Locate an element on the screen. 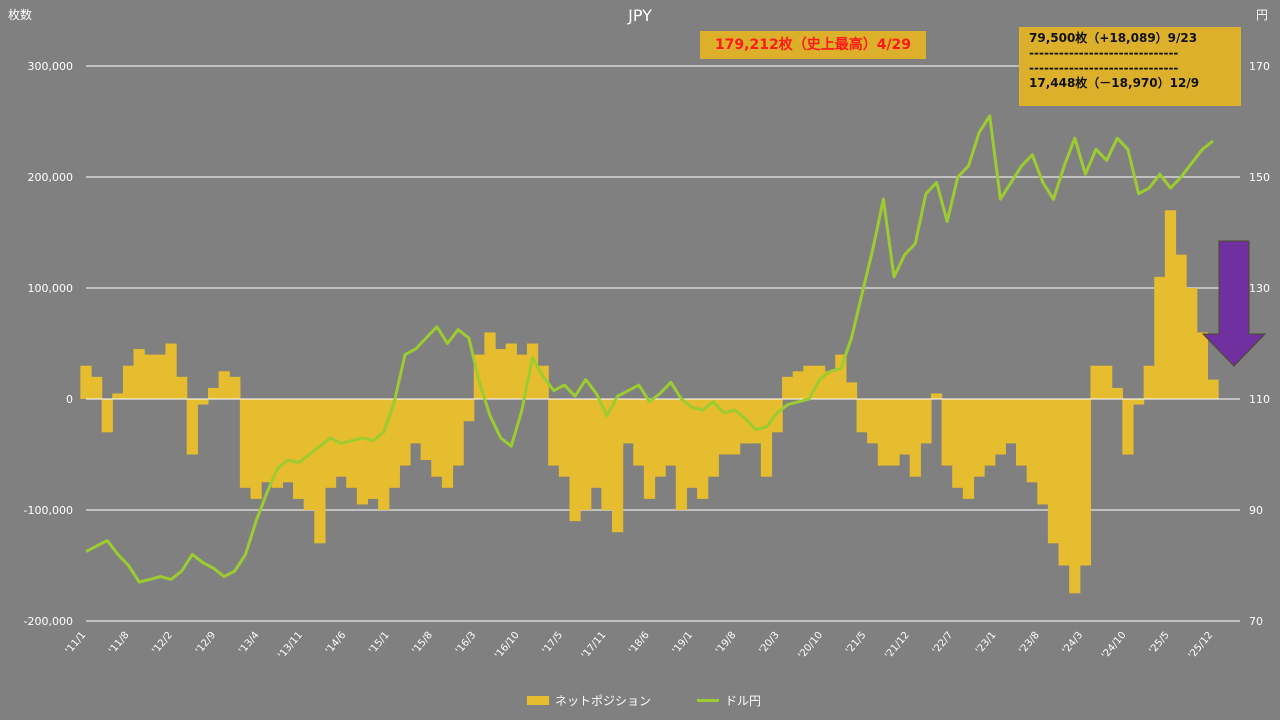 The height and width of the screenshot is (720, 1280). legend-item-net-position: ネットポジション is located at coordinates (589, 700).